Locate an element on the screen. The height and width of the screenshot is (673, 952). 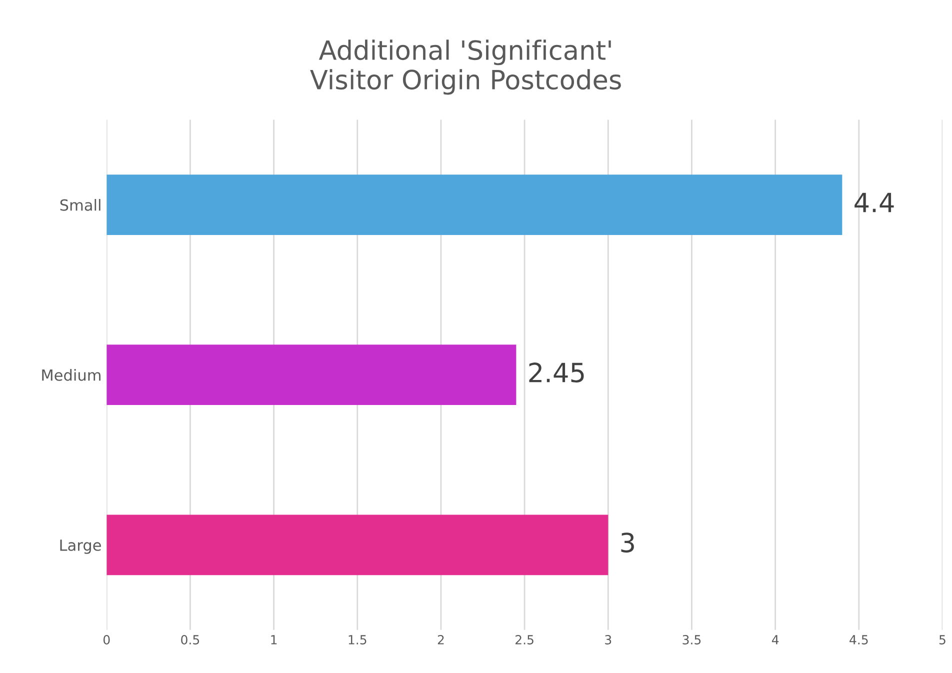
y-tick-label: Small is located at coordinates (80, 205).